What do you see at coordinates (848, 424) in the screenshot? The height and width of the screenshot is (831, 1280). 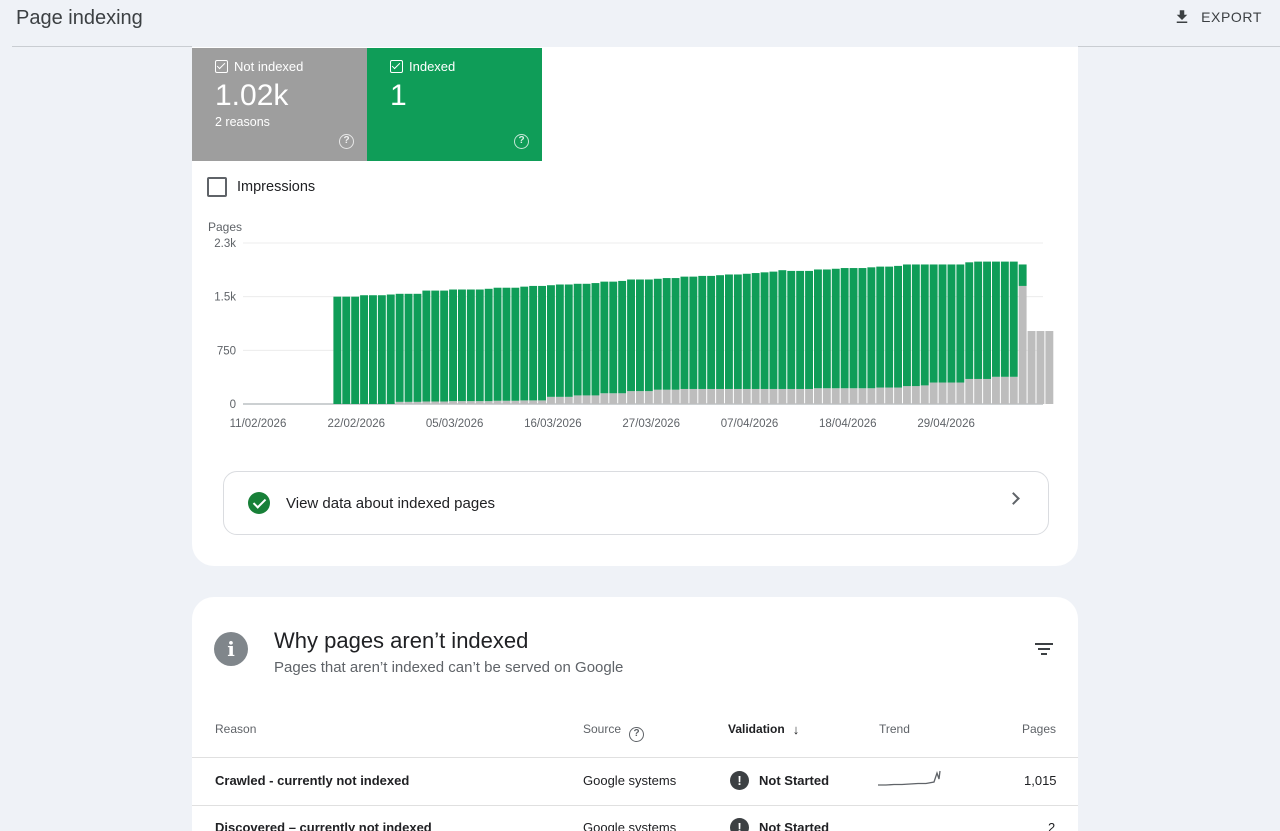 I see `x-tick-label: 18/04/2026` at bounding box center [848, 424].